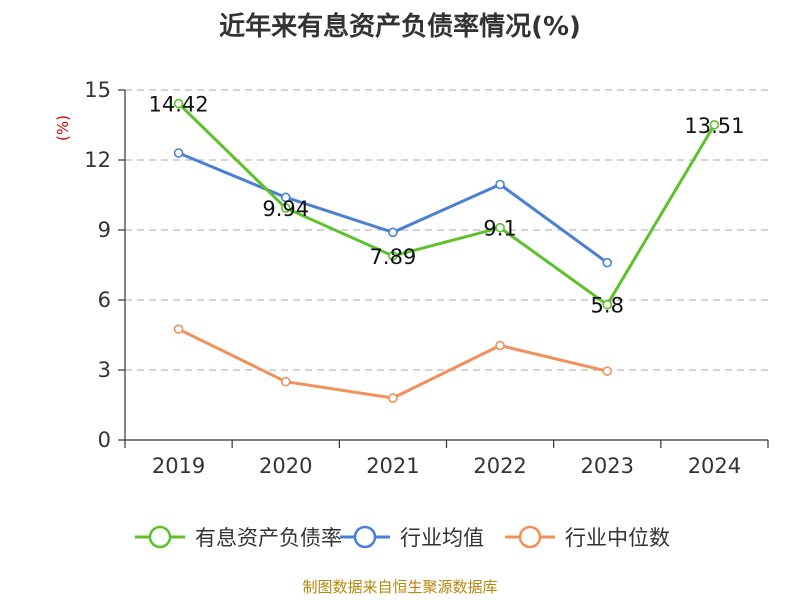 This screenshot has width=800, height=600. I want to click on y-tick-label: 3, so click(104, 370).